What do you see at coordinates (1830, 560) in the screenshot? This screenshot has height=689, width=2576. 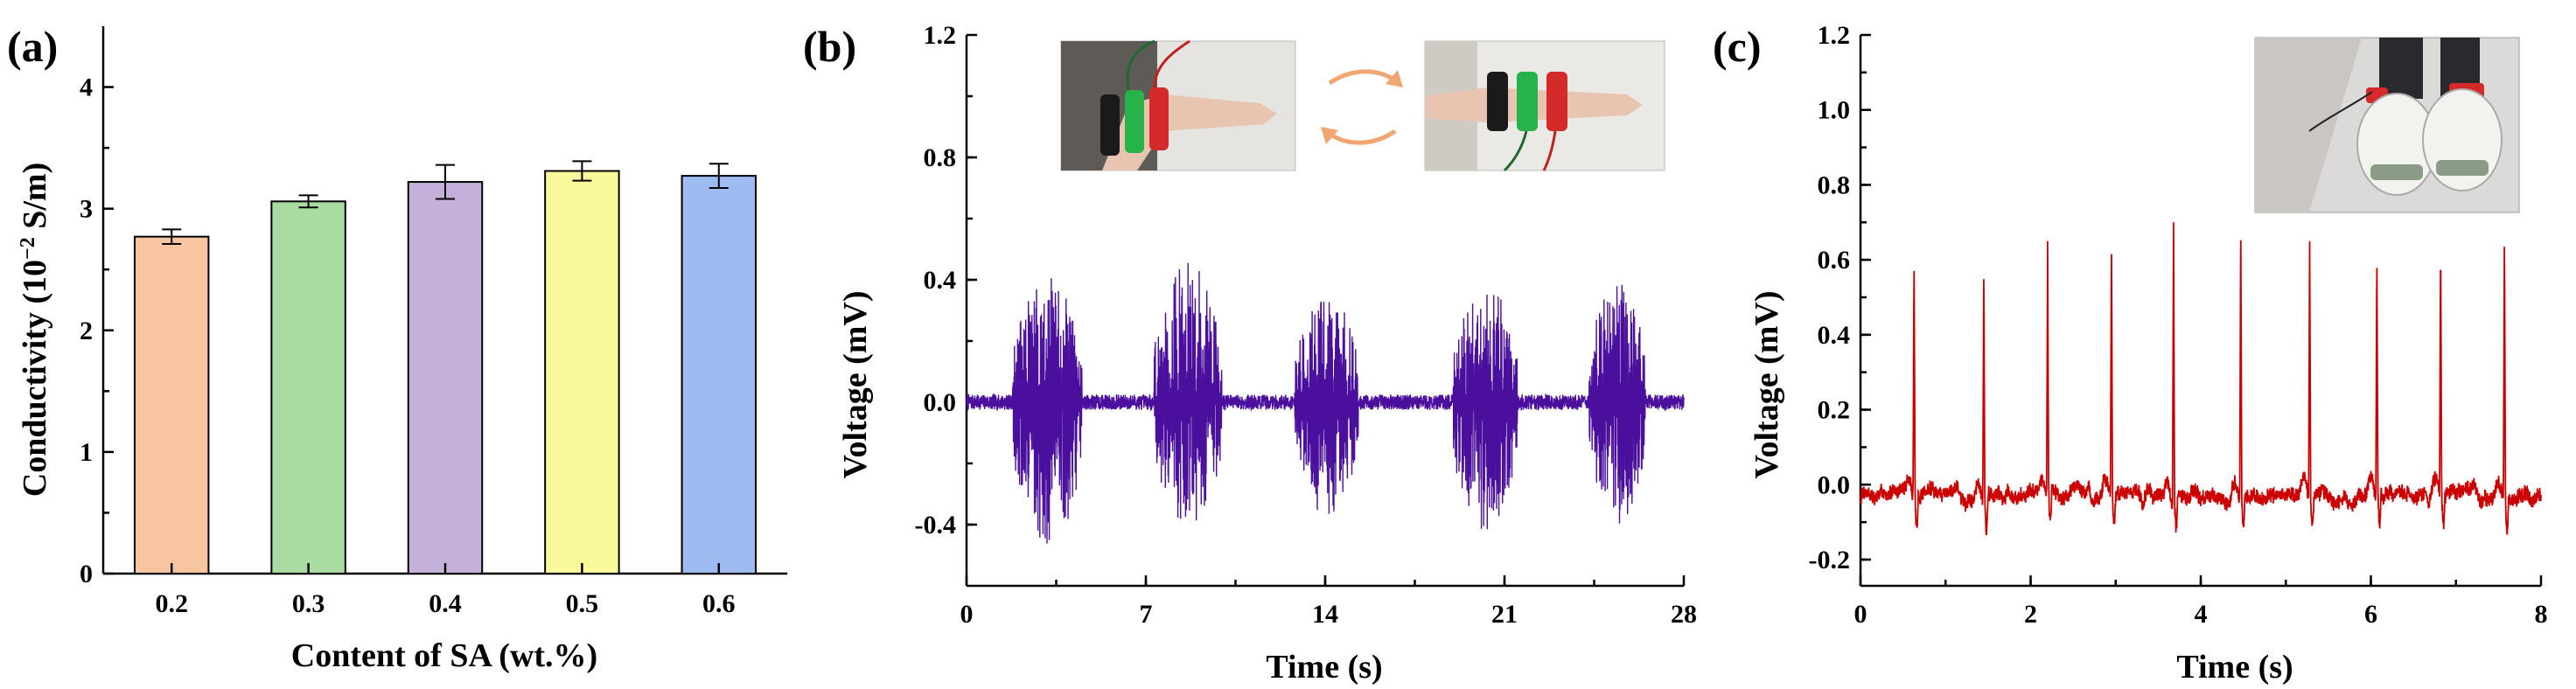 I see `panel-c-ytick-label: -0.2` at bounding box center [1830, 560].